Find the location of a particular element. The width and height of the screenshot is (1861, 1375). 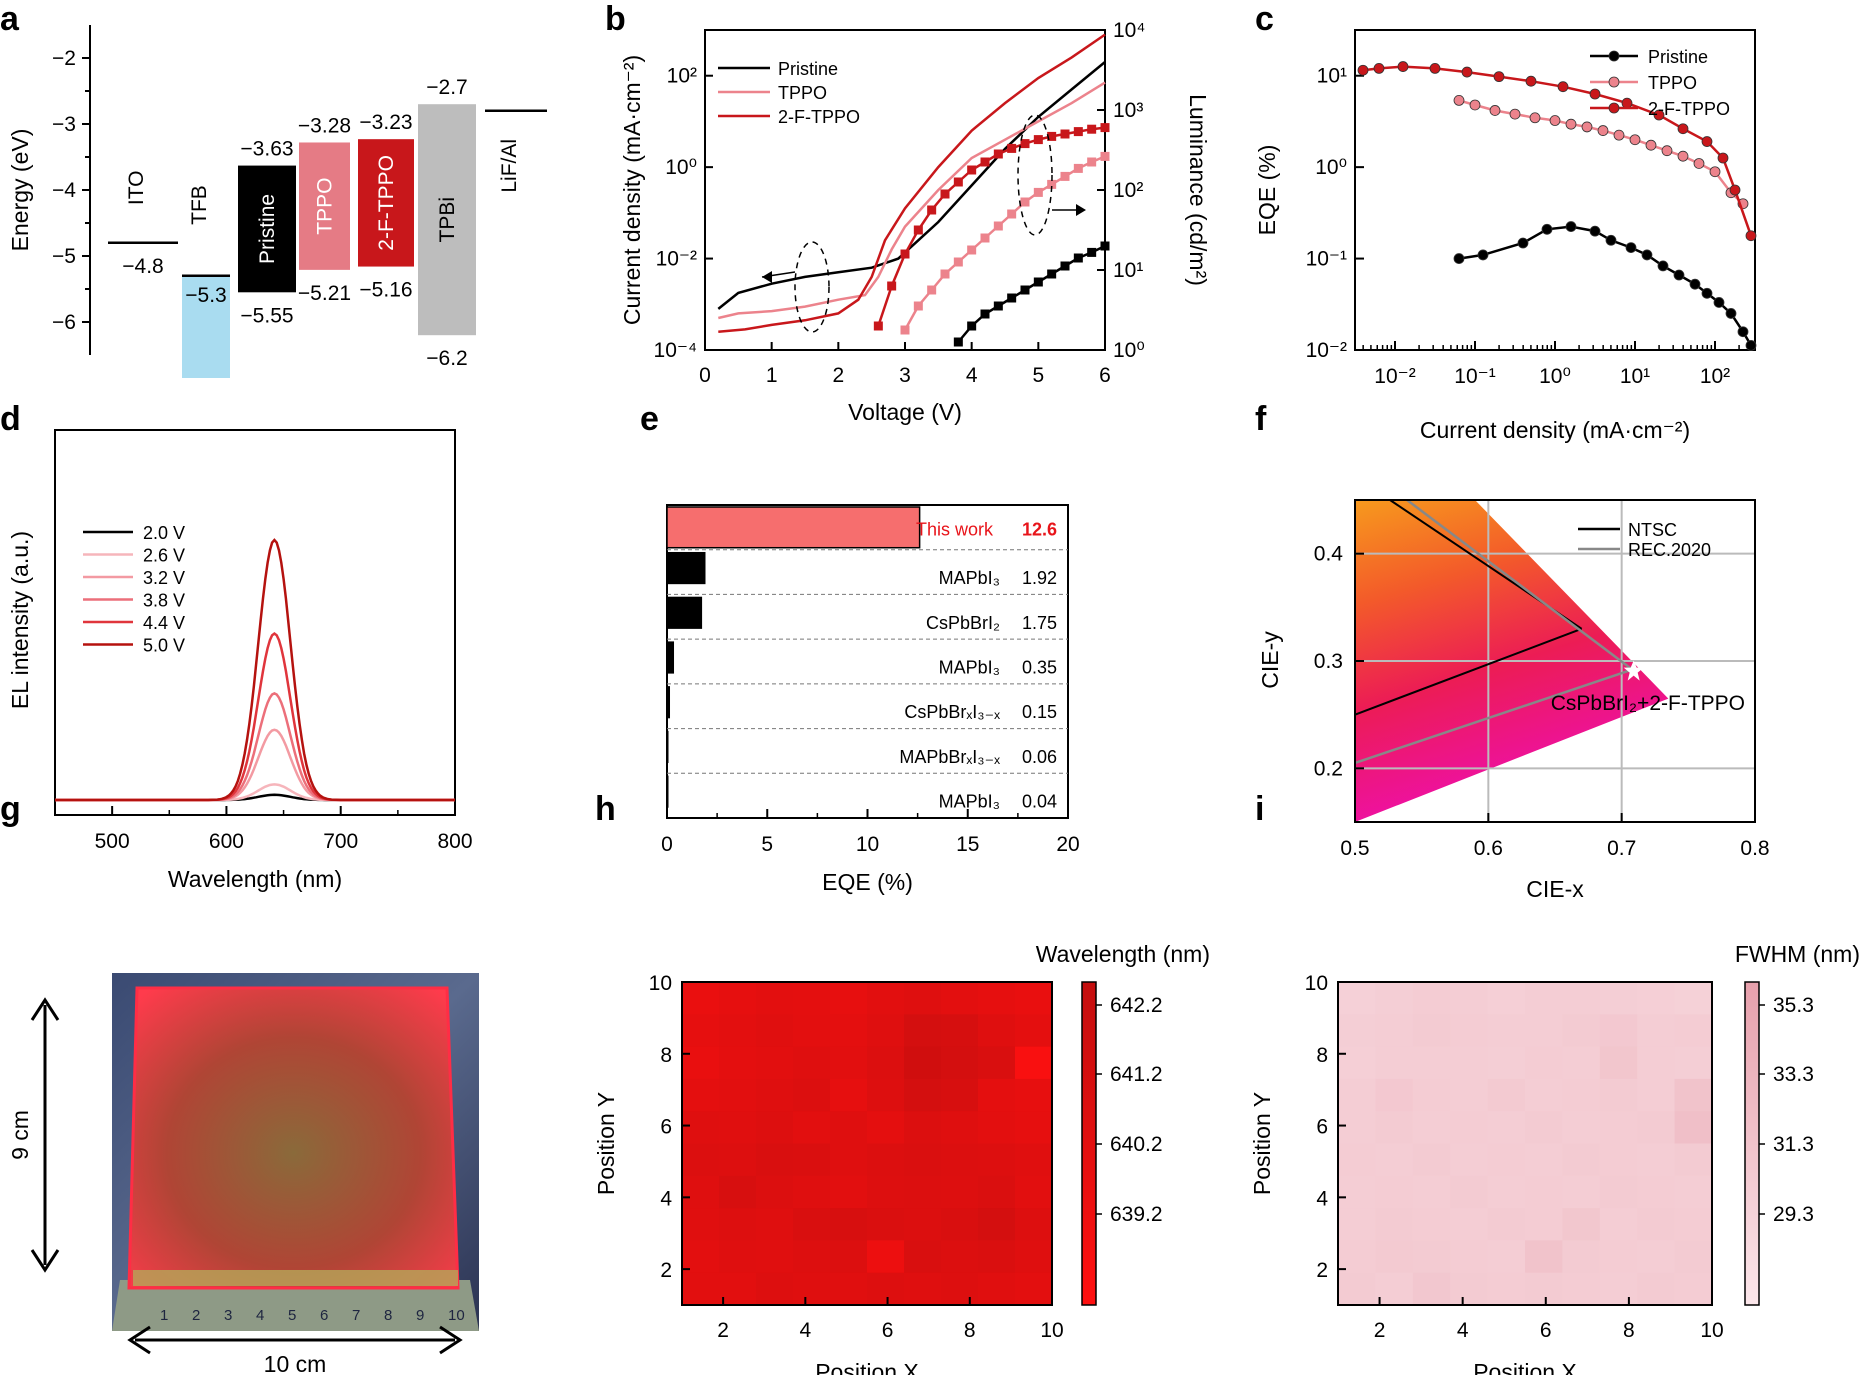

y2-tick-label: 10² is located at coordinates (1128, 190).